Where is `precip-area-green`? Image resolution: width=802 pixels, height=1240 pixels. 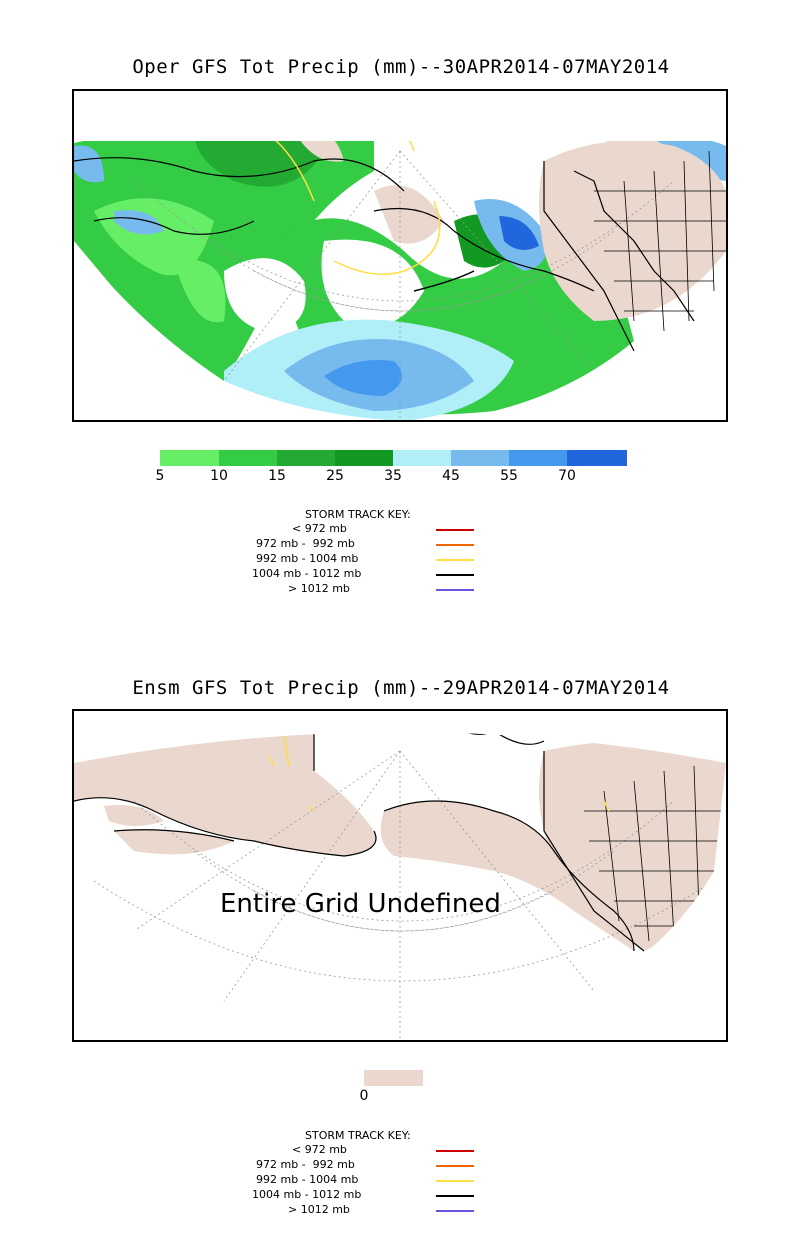
precip-area-green is located at coordinates (224, 261).